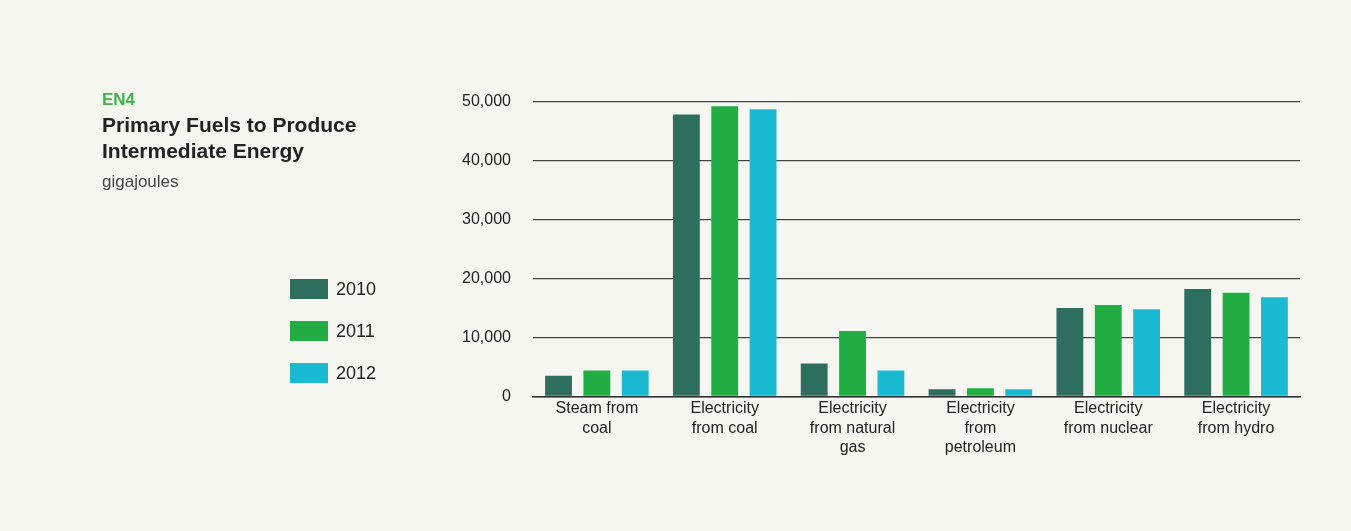 This screenshot has width=1351, height=531. What do you see at coordinates (230, 138) in the screenshot?
I see `text: Primary Fuels to Produce Intermediate Energy` at bounding box center [230, 138].